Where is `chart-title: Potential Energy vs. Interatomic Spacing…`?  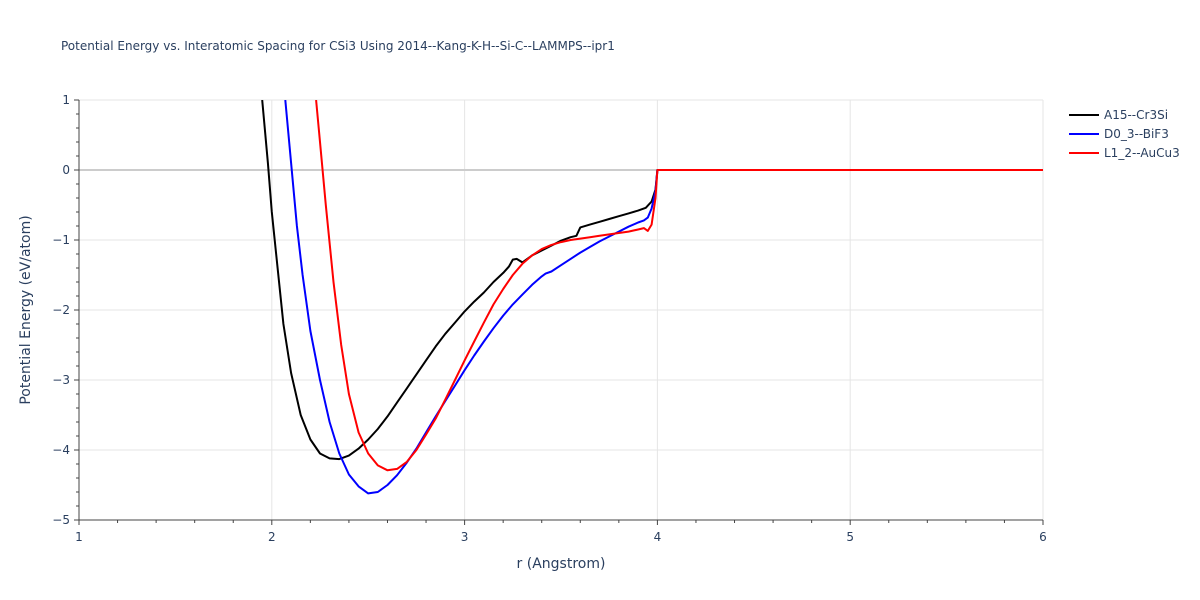 chart-title: Potential Energy vs. Interatomic Spacing… is located at coordinates (338, 46).